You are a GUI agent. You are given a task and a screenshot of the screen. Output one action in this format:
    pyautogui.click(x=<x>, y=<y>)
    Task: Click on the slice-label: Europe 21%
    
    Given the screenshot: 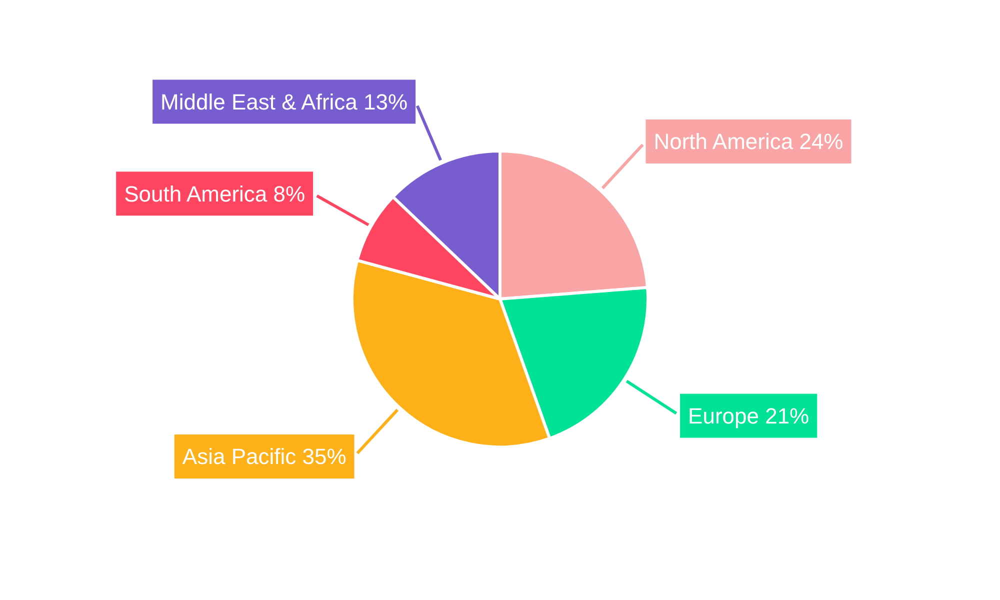 What is the action you would take?
    pyautogui.click(x=749, y=415)
    